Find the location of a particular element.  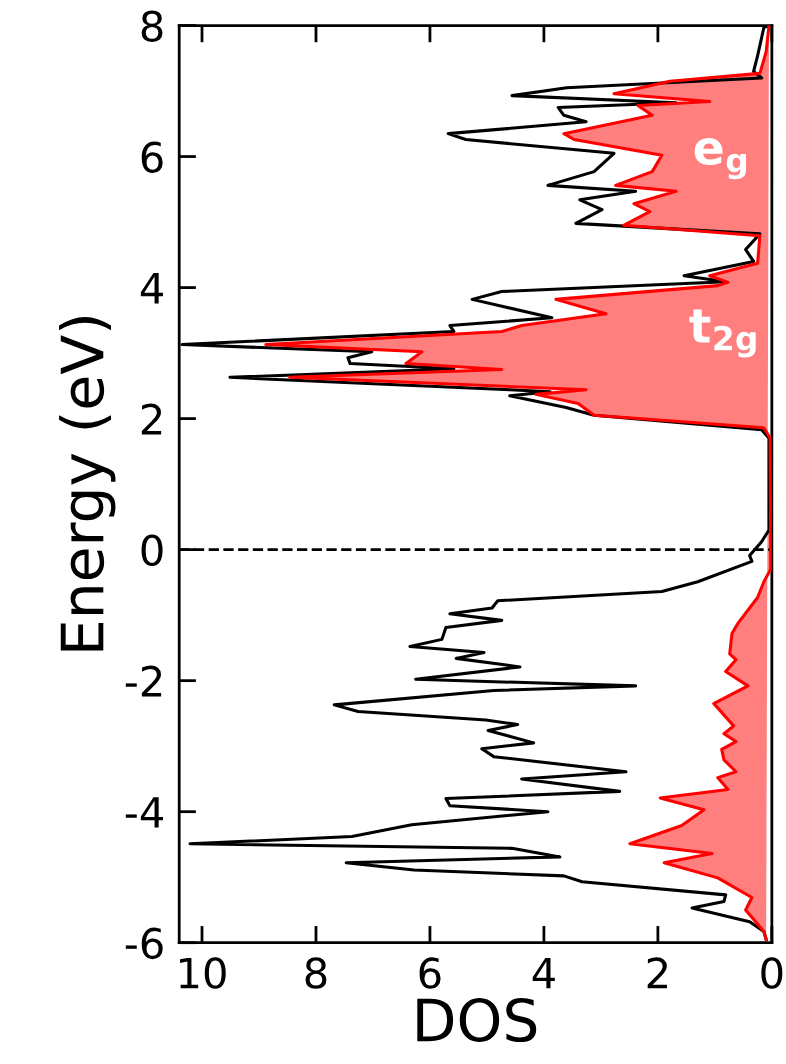

y-tick-label: 2 is located at coordinates (151, 419).